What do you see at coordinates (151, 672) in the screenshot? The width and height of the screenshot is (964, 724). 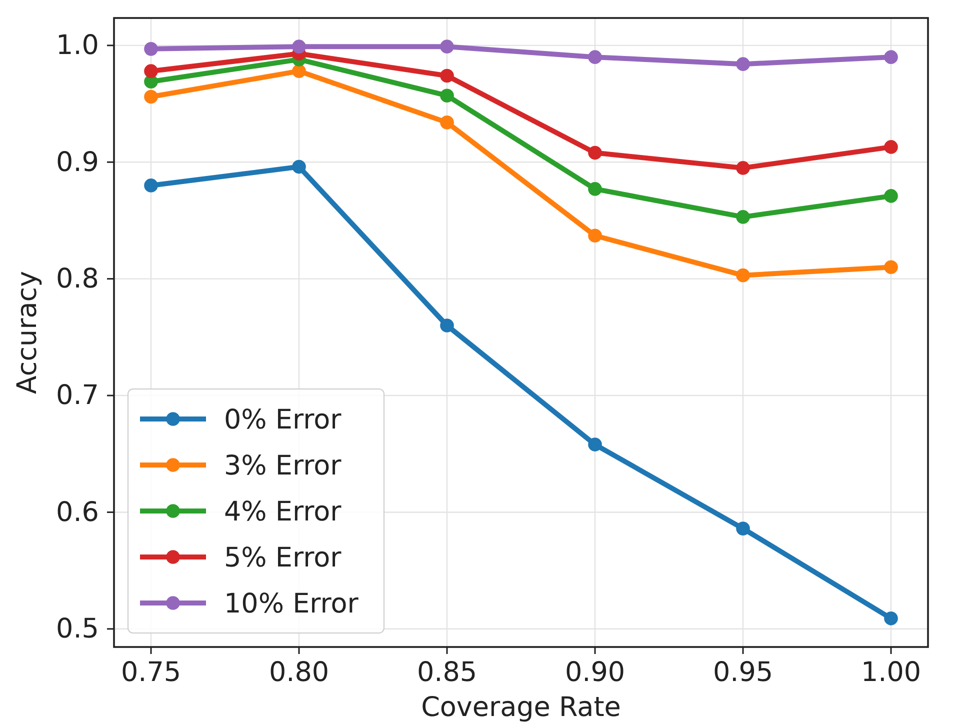 I see `x-tick-label: 0.75` at bounding box center [151, 672].